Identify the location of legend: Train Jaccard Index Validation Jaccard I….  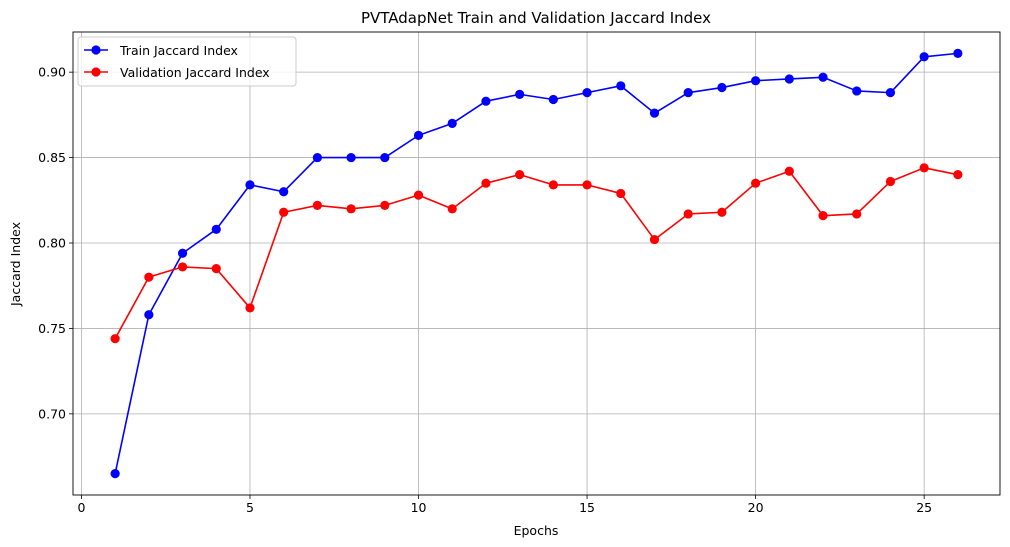
(187, 61).